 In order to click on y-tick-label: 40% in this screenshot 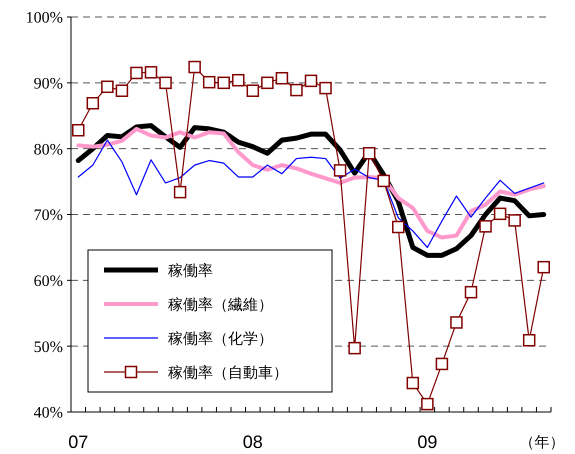, I will do `click(48, 413)`.